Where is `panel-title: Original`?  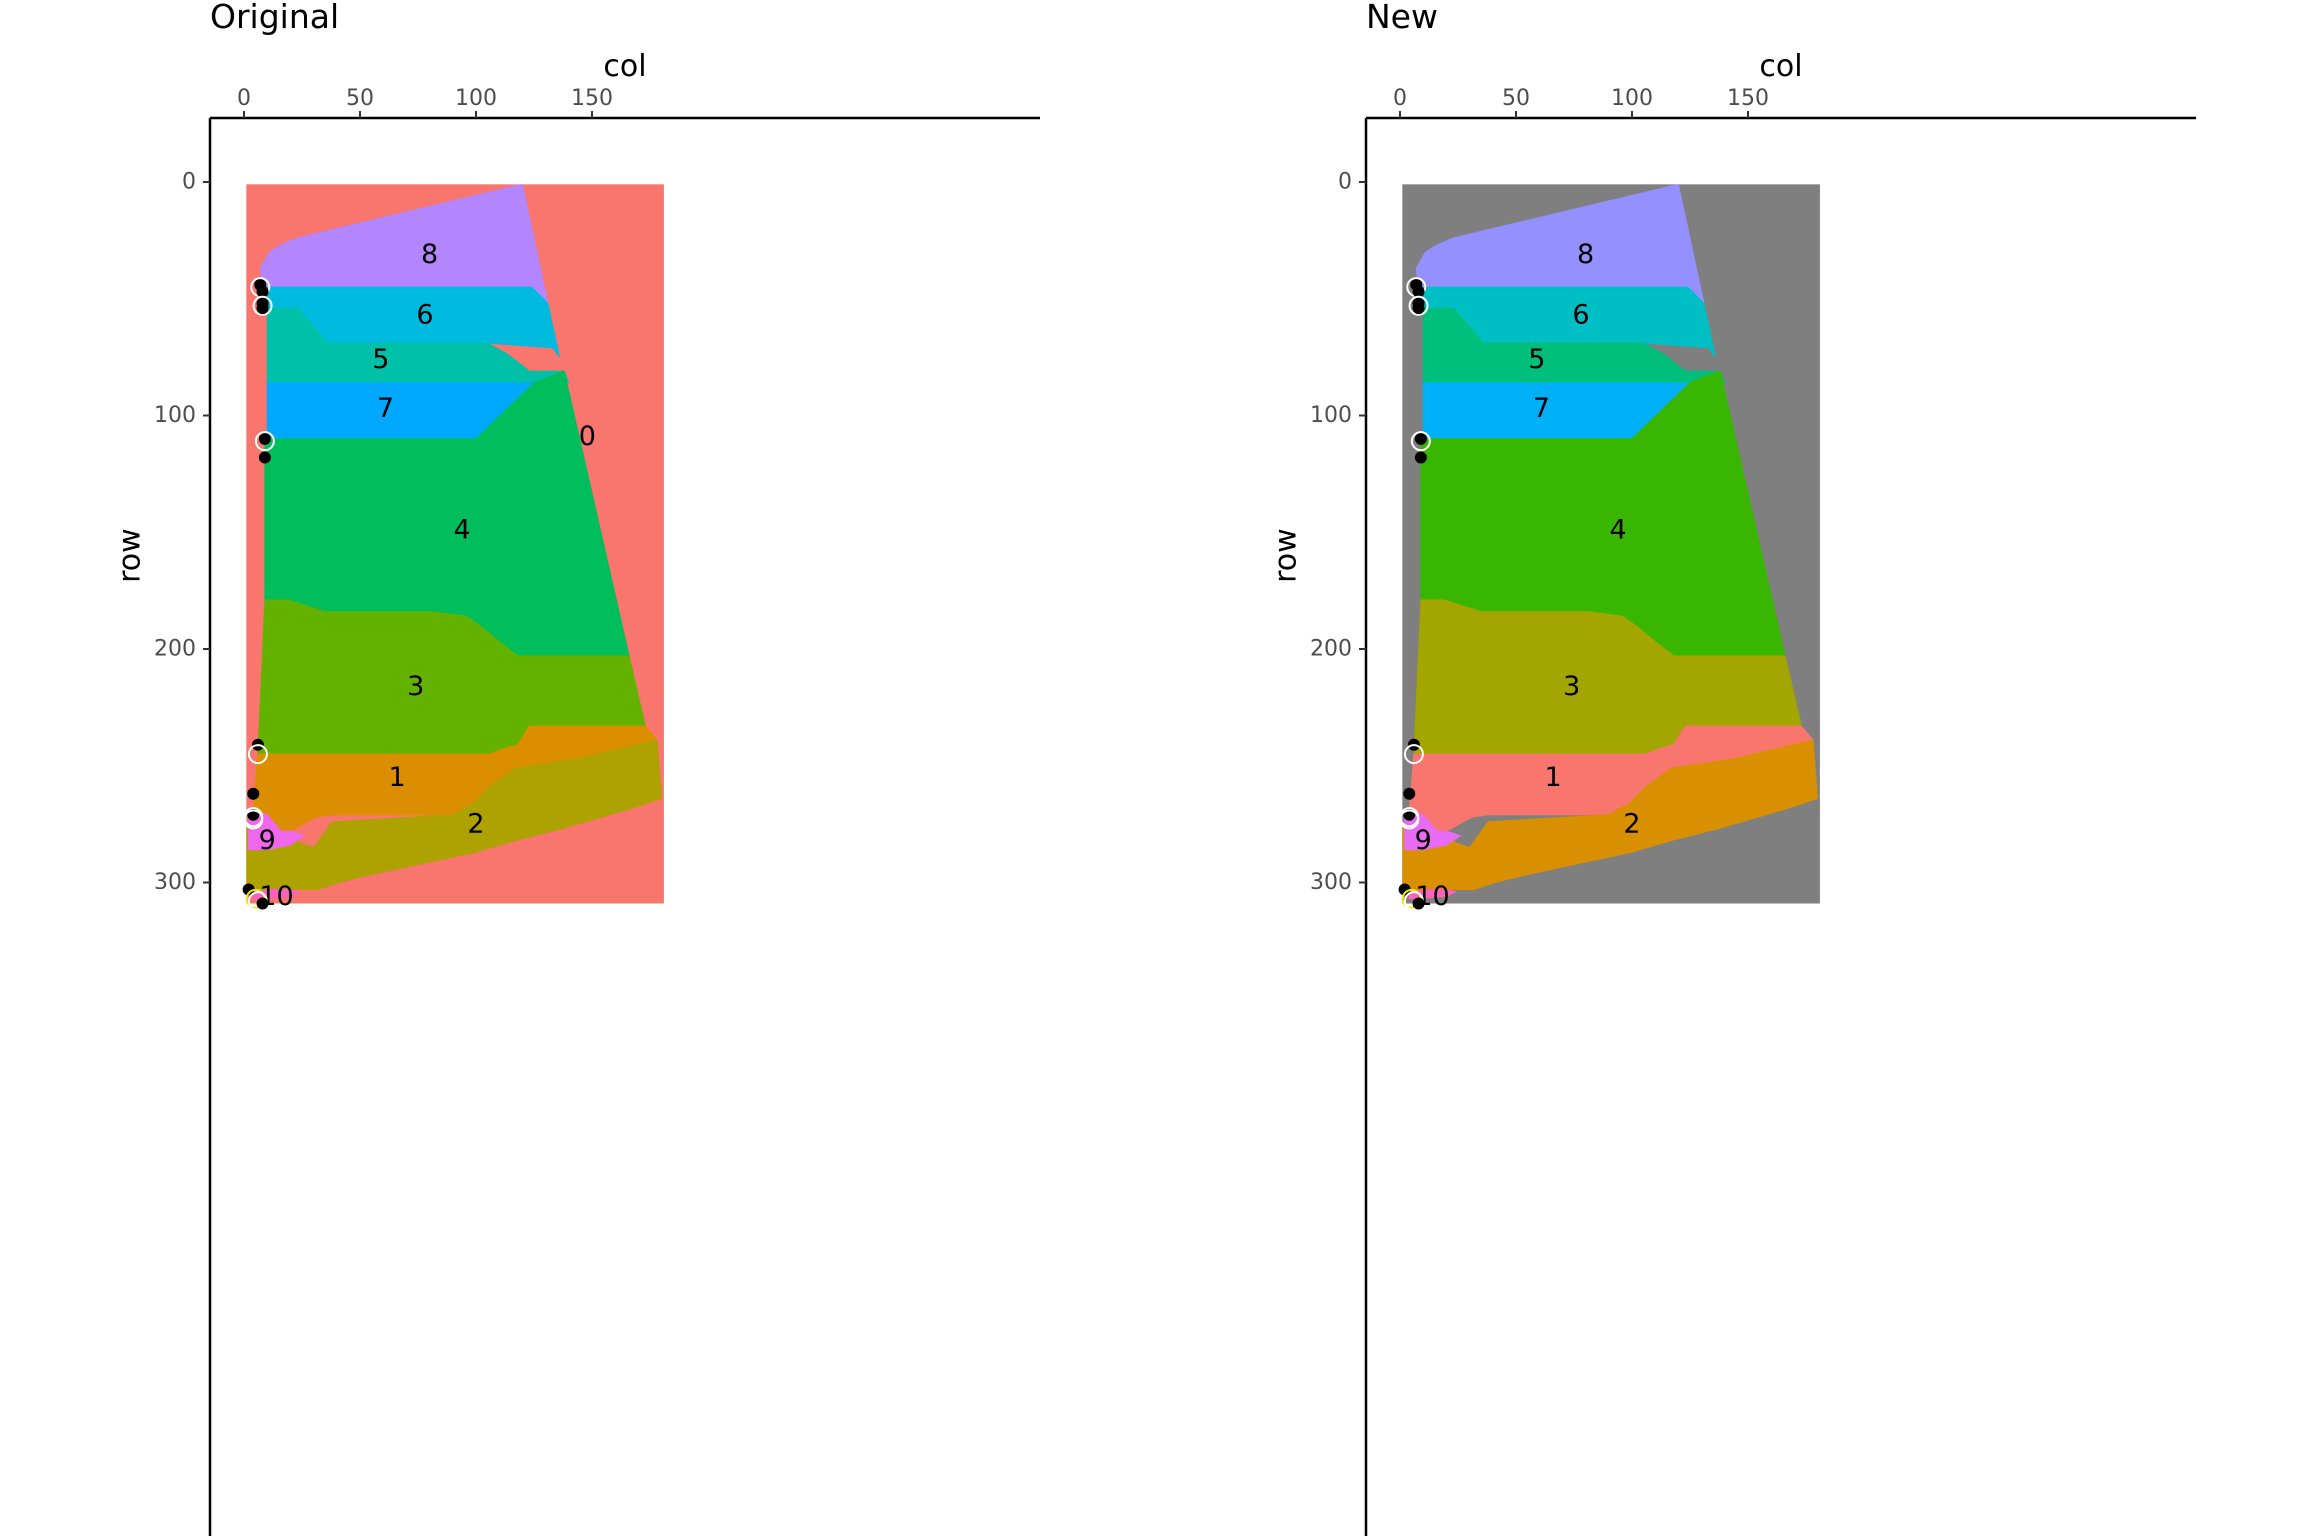
panel-title: Original is located at coordinates (274, 18).